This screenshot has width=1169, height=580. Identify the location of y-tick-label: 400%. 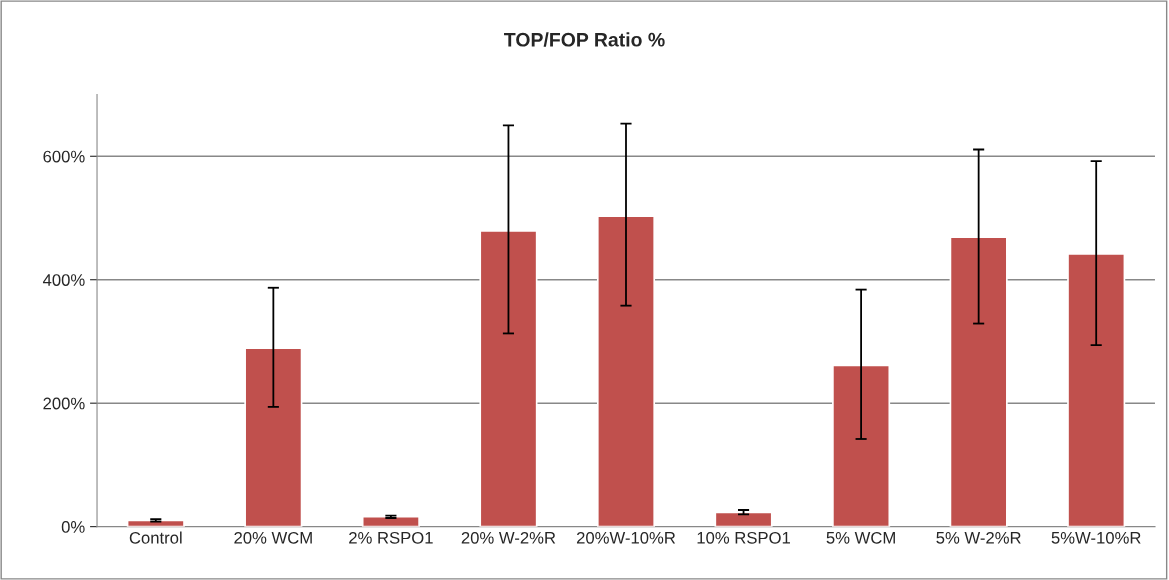
(63, 280).